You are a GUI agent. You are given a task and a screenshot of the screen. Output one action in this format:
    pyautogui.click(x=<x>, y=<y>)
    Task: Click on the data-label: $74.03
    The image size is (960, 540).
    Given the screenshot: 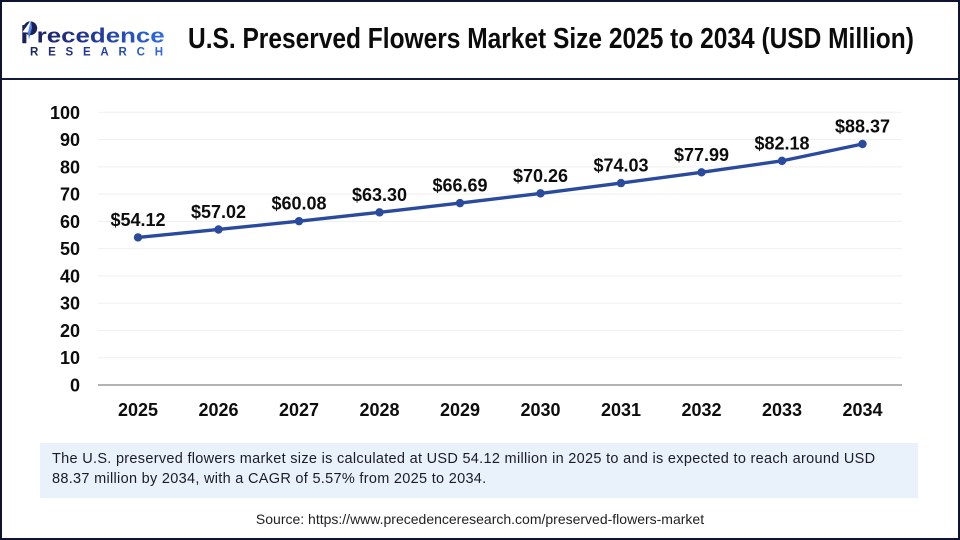 What is the action you would take?
    pyautogui.click(x=620, y=166)
    